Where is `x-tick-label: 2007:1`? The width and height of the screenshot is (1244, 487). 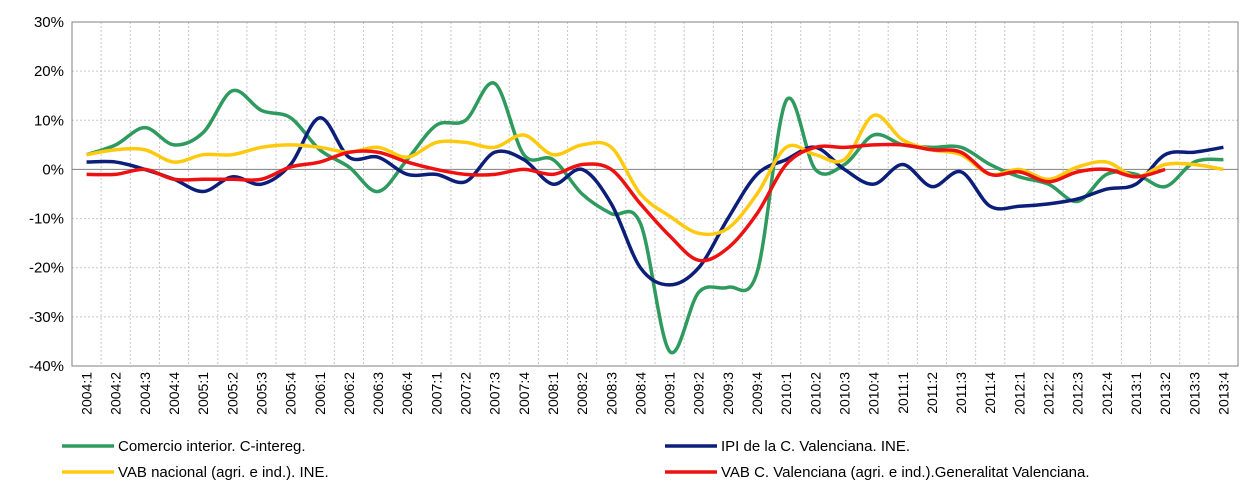
x-tick-label: 2007:1 is located at coordinates (436, 393).